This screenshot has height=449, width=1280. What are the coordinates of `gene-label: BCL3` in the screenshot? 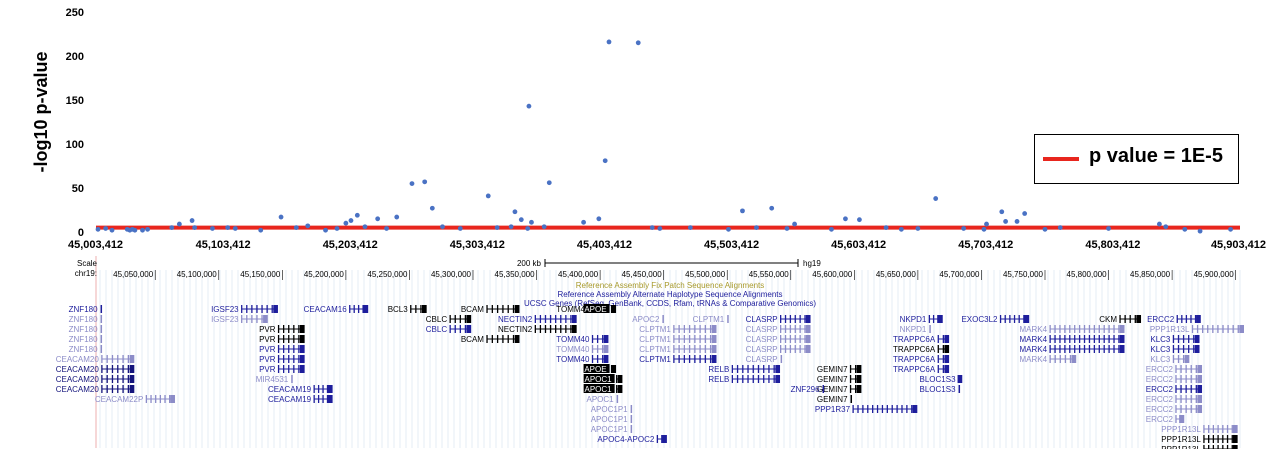 It's located at (398, 309).